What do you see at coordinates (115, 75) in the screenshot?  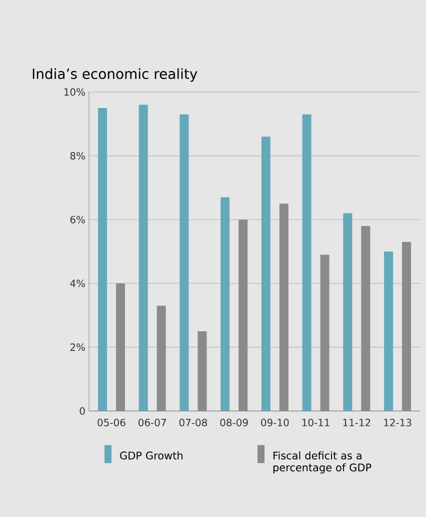 I see `chart-title: India’s economic reality` at bounding box center [115, 75].